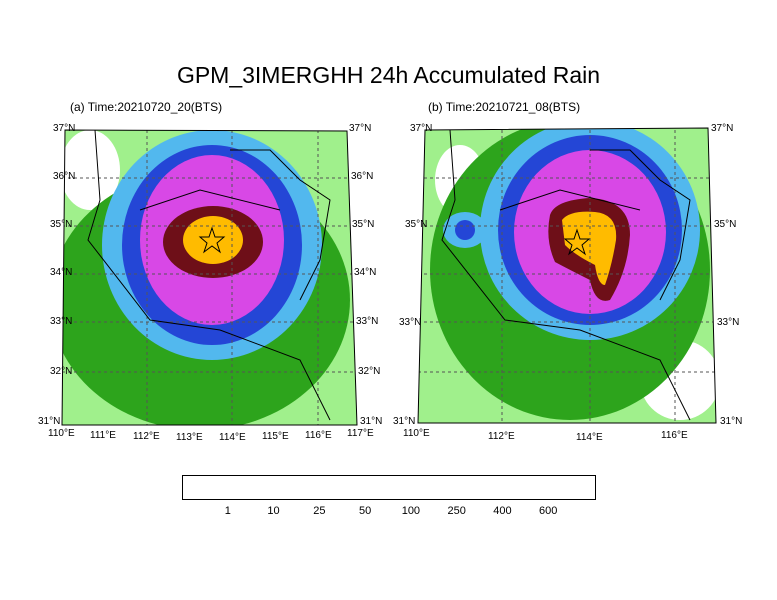 Image resolution: width=777 pixels, height=600 pixels. I want to click on lon-label: 117°E, so click(360, 433).